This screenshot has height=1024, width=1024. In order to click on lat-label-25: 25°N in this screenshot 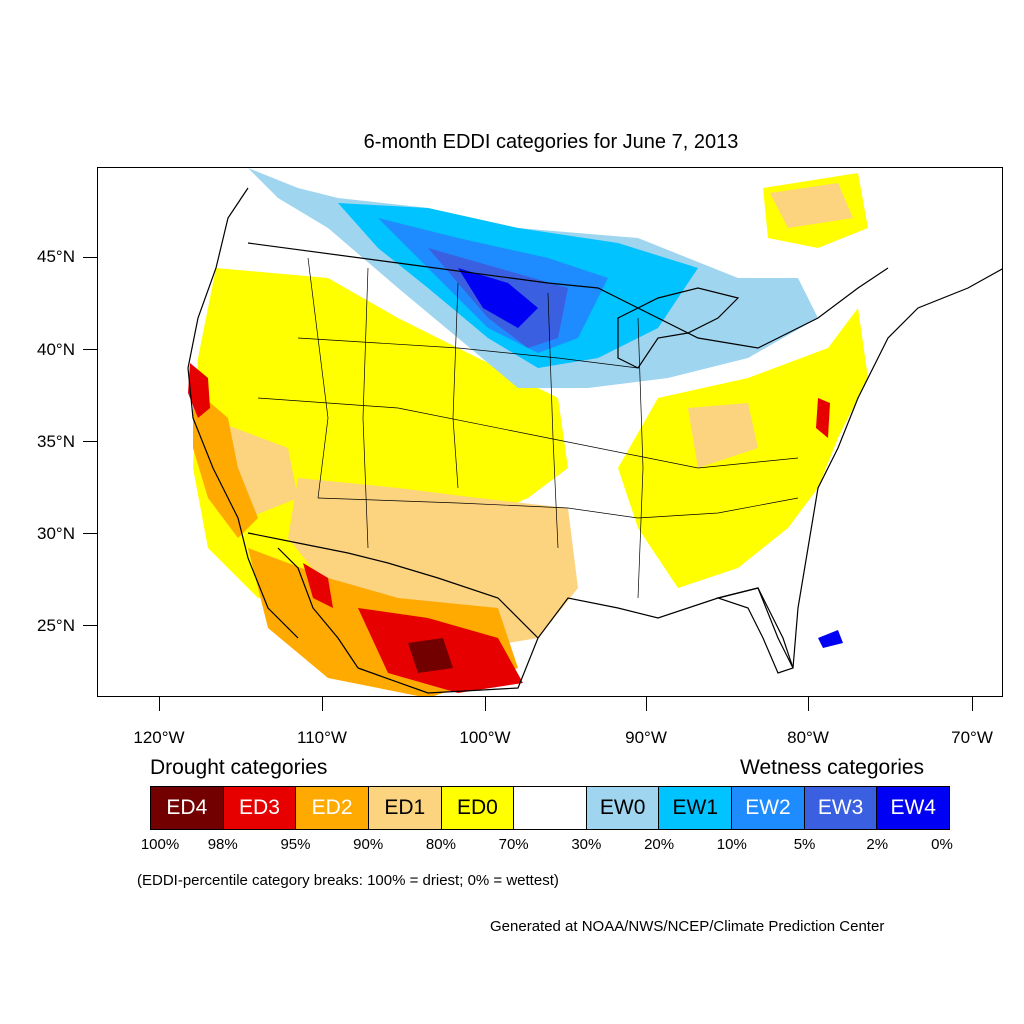, I will do `click(56, 625)`.